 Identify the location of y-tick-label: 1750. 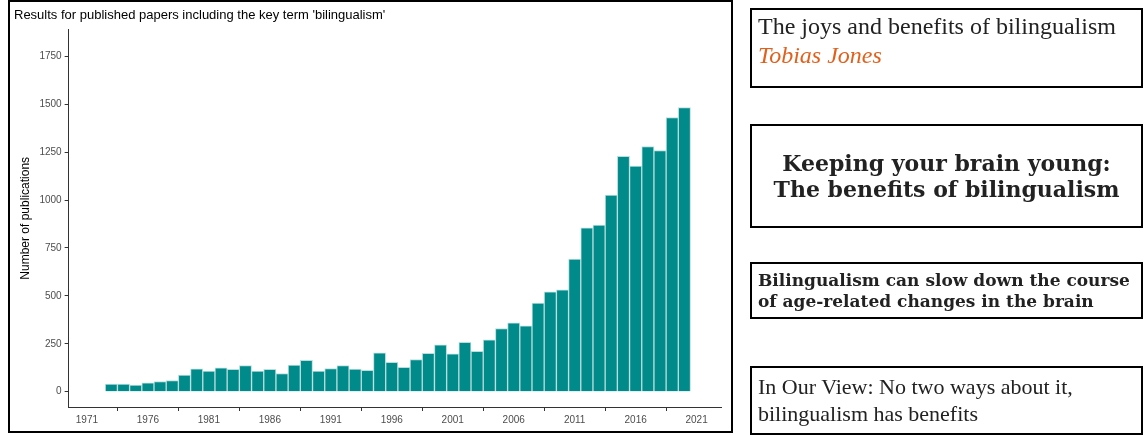
(51, 56).